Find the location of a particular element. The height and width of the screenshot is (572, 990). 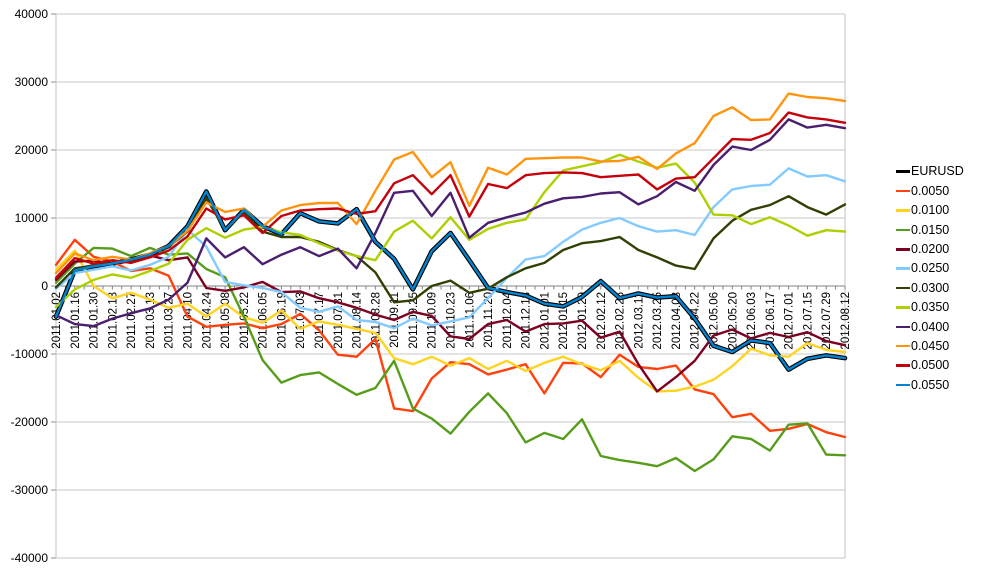

x-axis-label: 2012.07.01 is located at coordinates (790, 321).